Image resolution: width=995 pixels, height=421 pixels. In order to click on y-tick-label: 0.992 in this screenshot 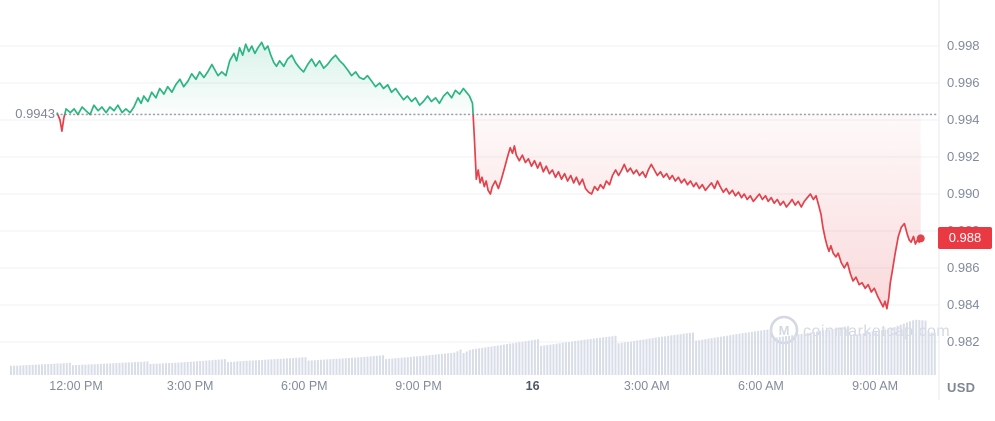, I will do `click(963, 156)`.